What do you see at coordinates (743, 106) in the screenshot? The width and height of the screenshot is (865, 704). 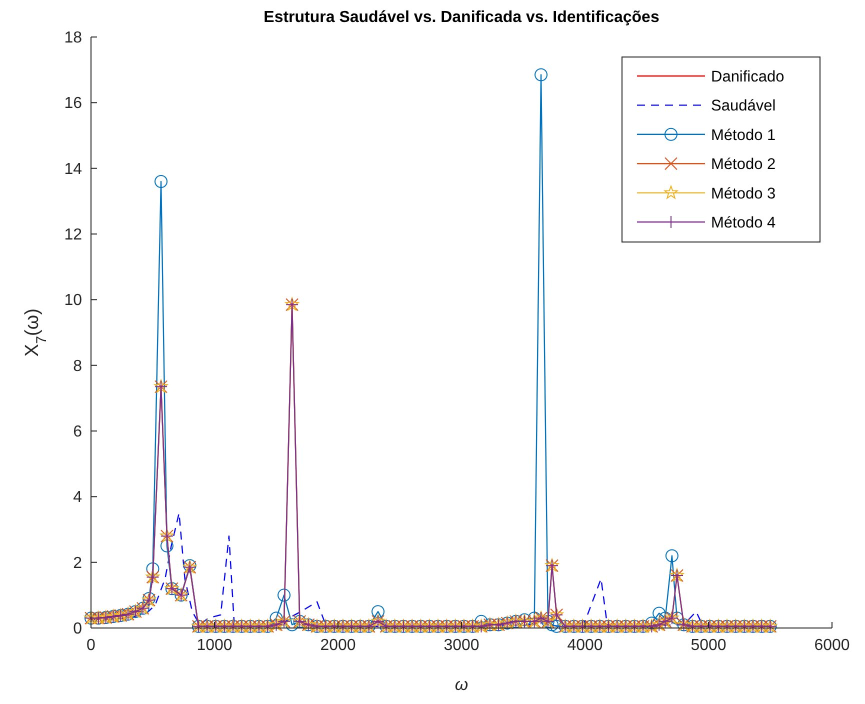 I see `legend-label: Saudável` at bounding box center [743, 106].